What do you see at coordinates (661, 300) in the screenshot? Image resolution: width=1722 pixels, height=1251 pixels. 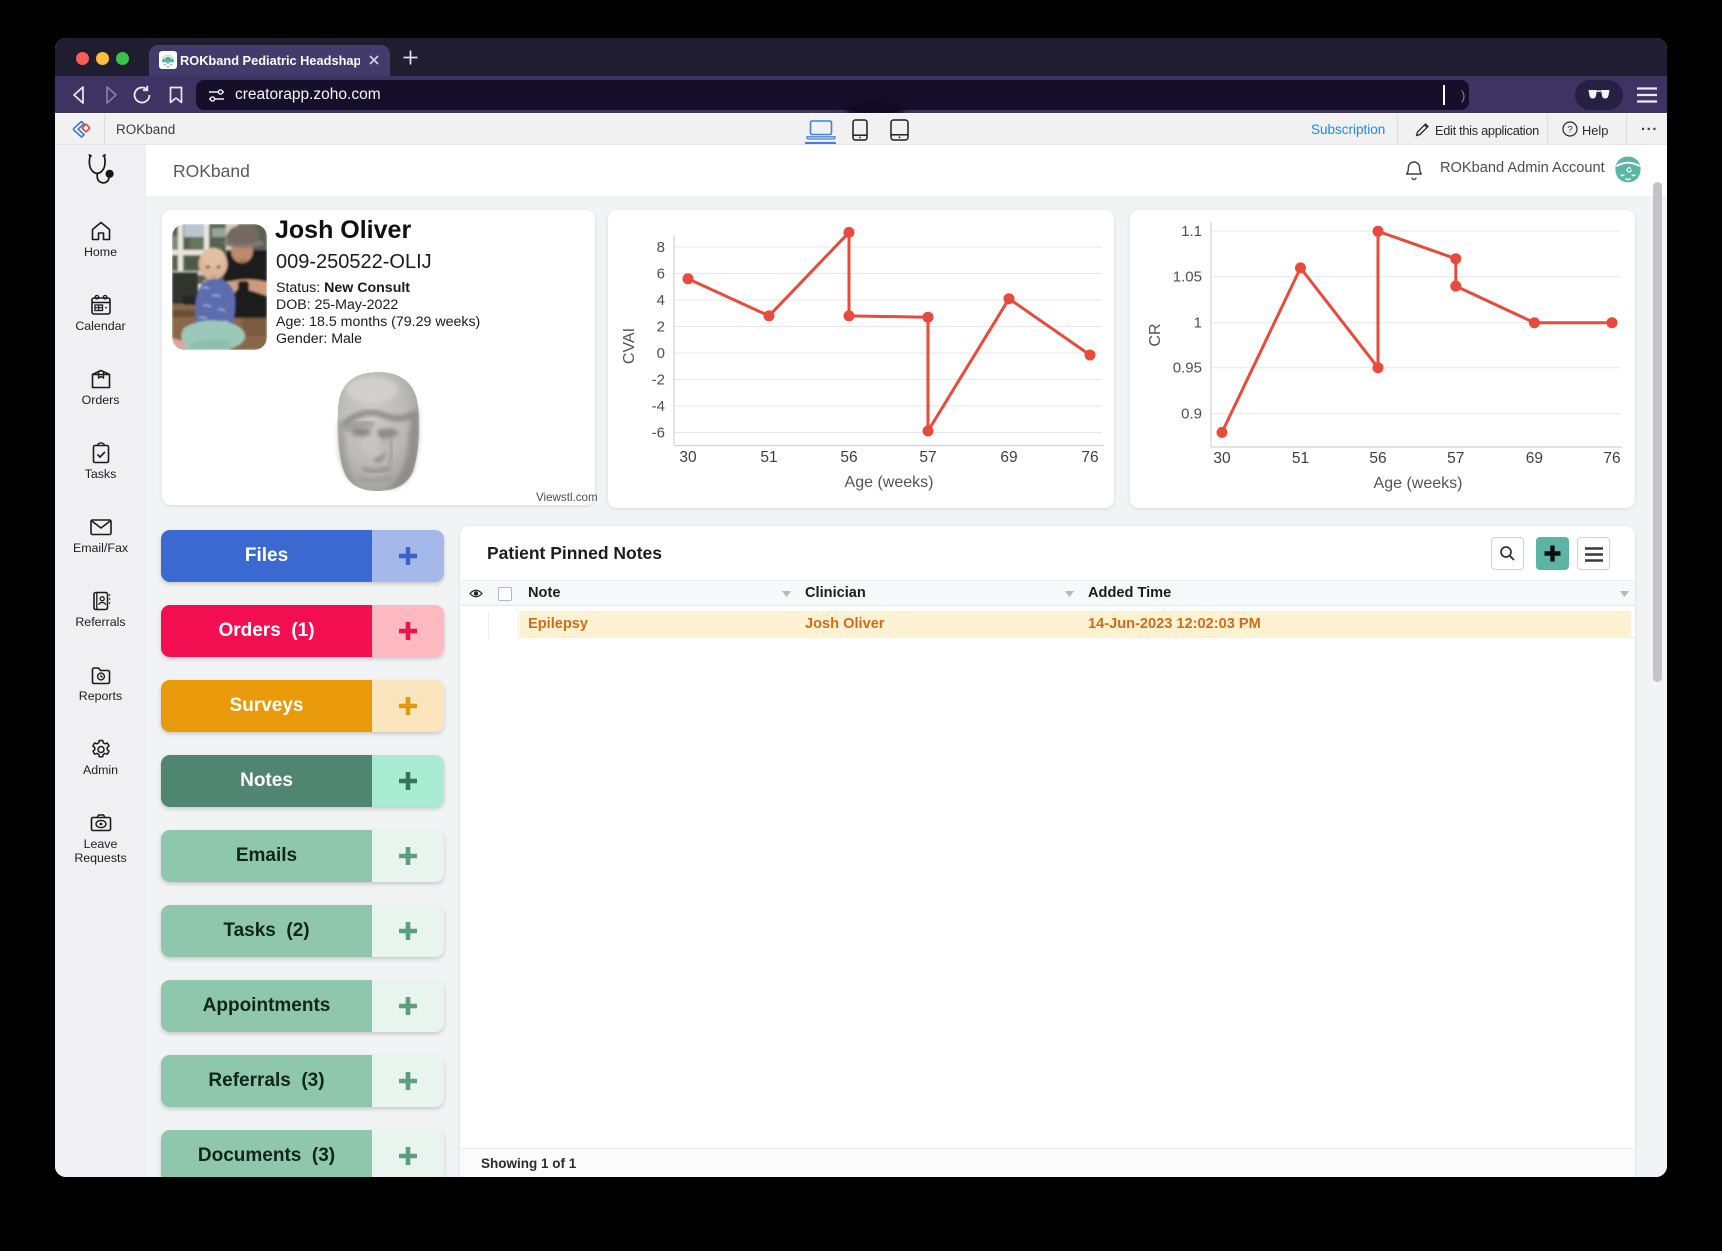 I see `svg-text: 4` at bounding box center [661, 300].